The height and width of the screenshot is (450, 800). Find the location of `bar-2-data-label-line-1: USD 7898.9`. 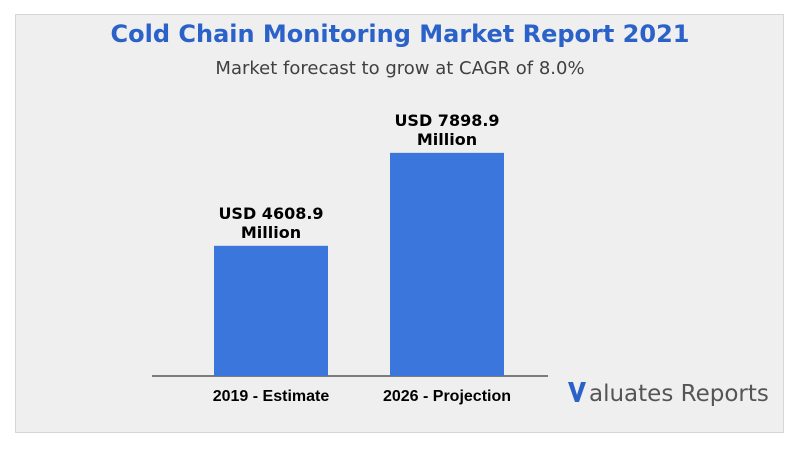

bar-2-data-label-line-1: USD 7898.9 is located at coordinates (446, 120).